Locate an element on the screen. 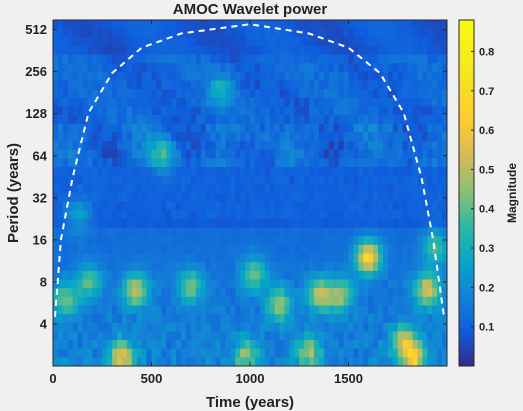  y-axis-label: Period (years) is located at coordinates (13, 193).